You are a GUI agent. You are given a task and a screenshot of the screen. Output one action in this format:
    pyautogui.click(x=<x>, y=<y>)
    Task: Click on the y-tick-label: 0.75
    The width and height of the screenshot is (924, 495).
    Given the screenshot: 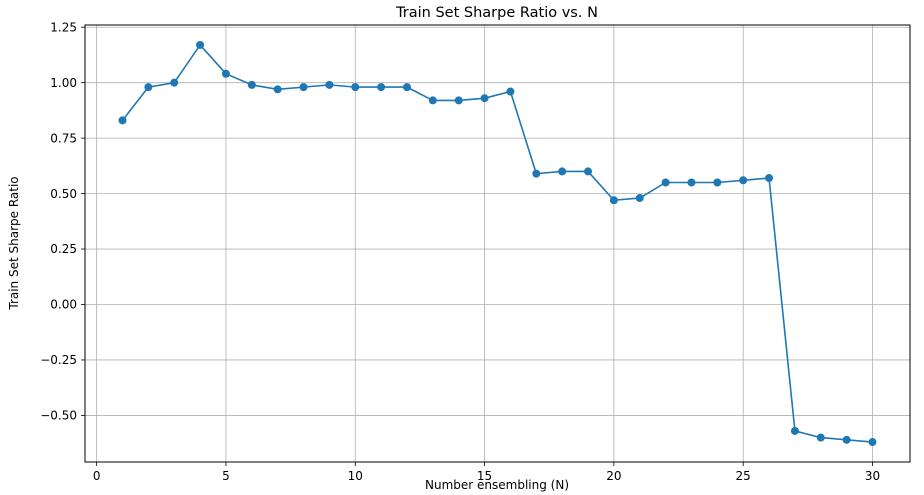 What is the action you would take?
    pyautogui.click(x=63, y=138)
    